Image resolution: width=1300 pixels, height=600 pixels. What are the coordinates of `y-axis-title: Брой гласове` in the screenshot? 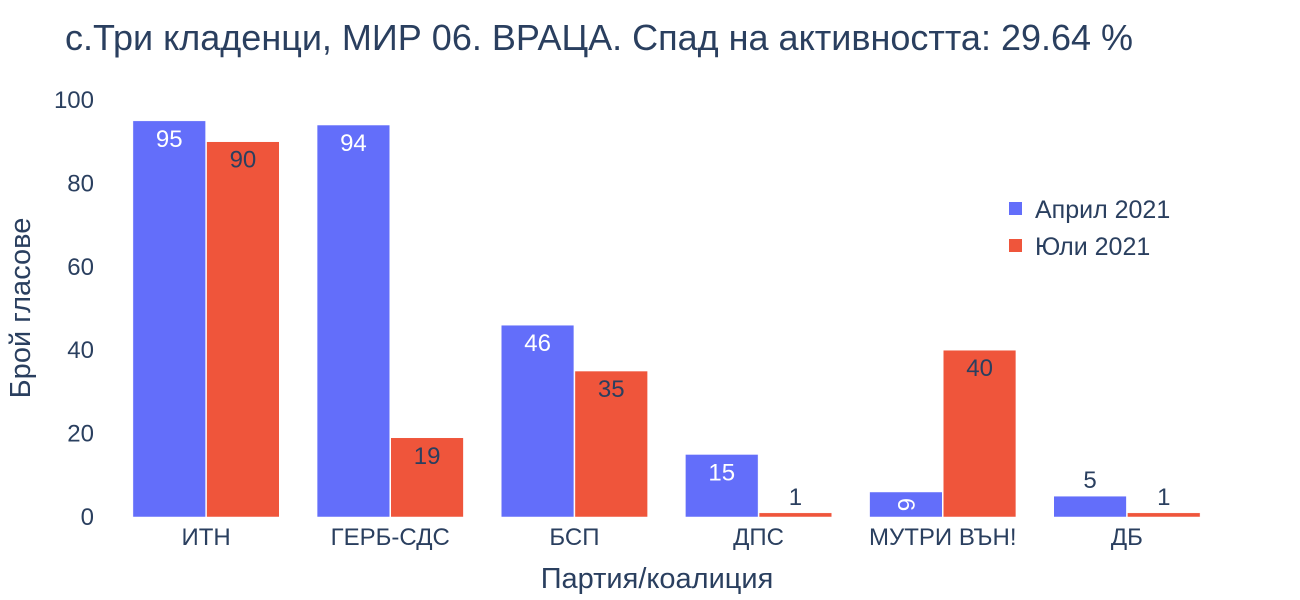 It's located at (21, 308).